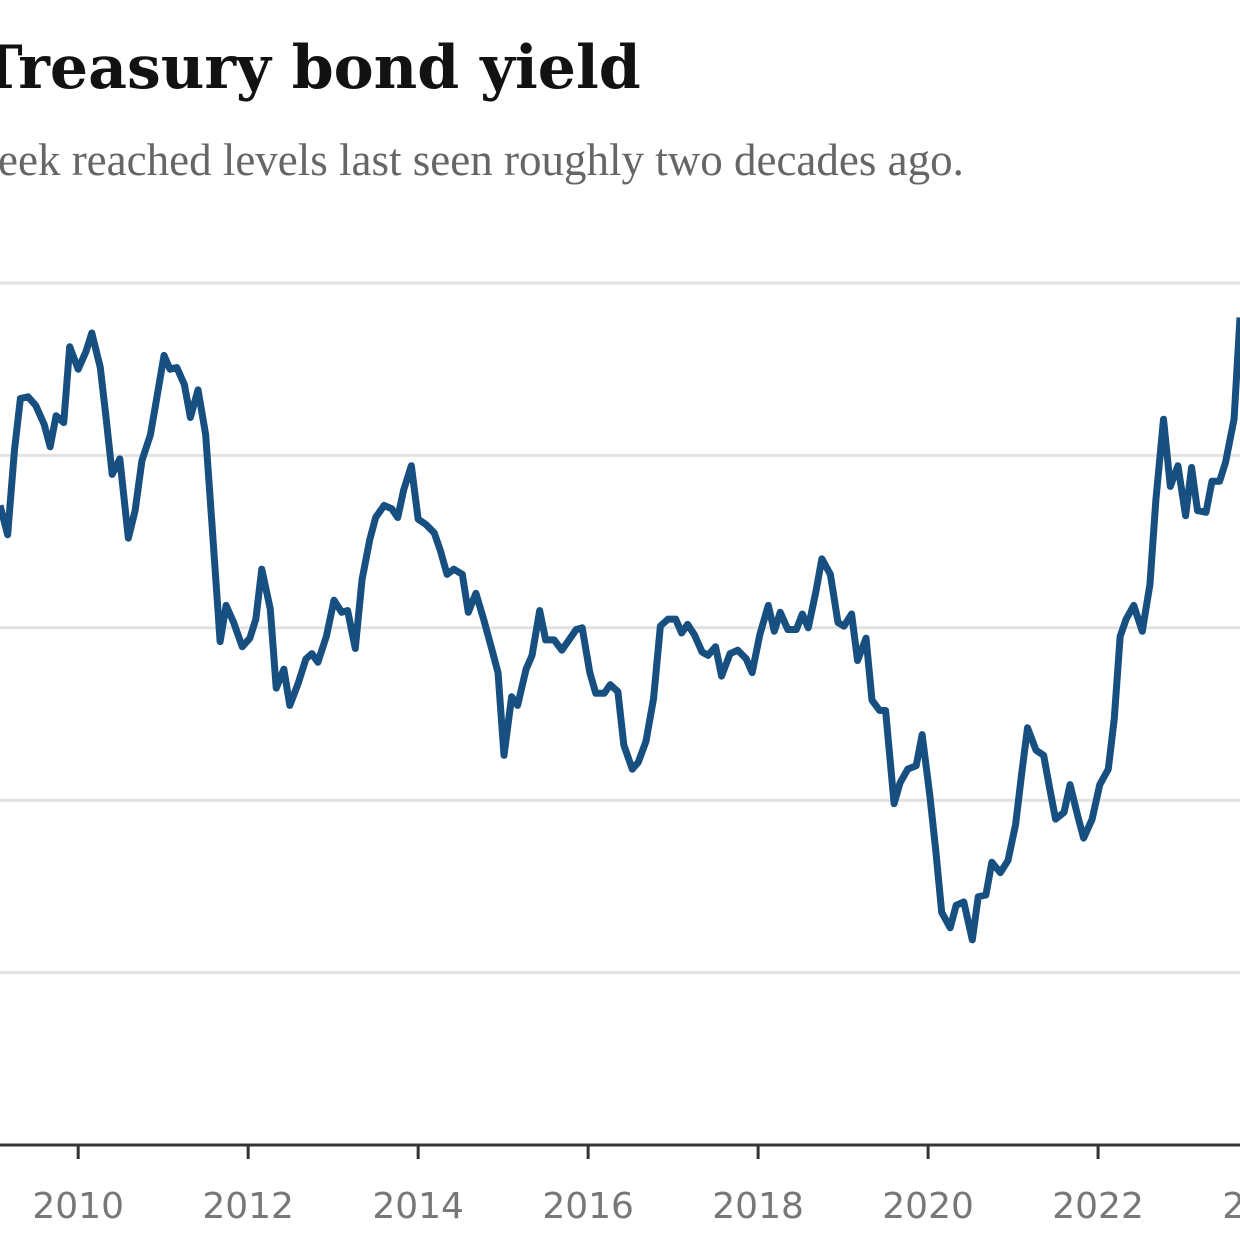  What do you see at coordinates (320, 68) in the screenshot?
I see `chart-title: Treasury bond yield` at bounding box center [320, 68].